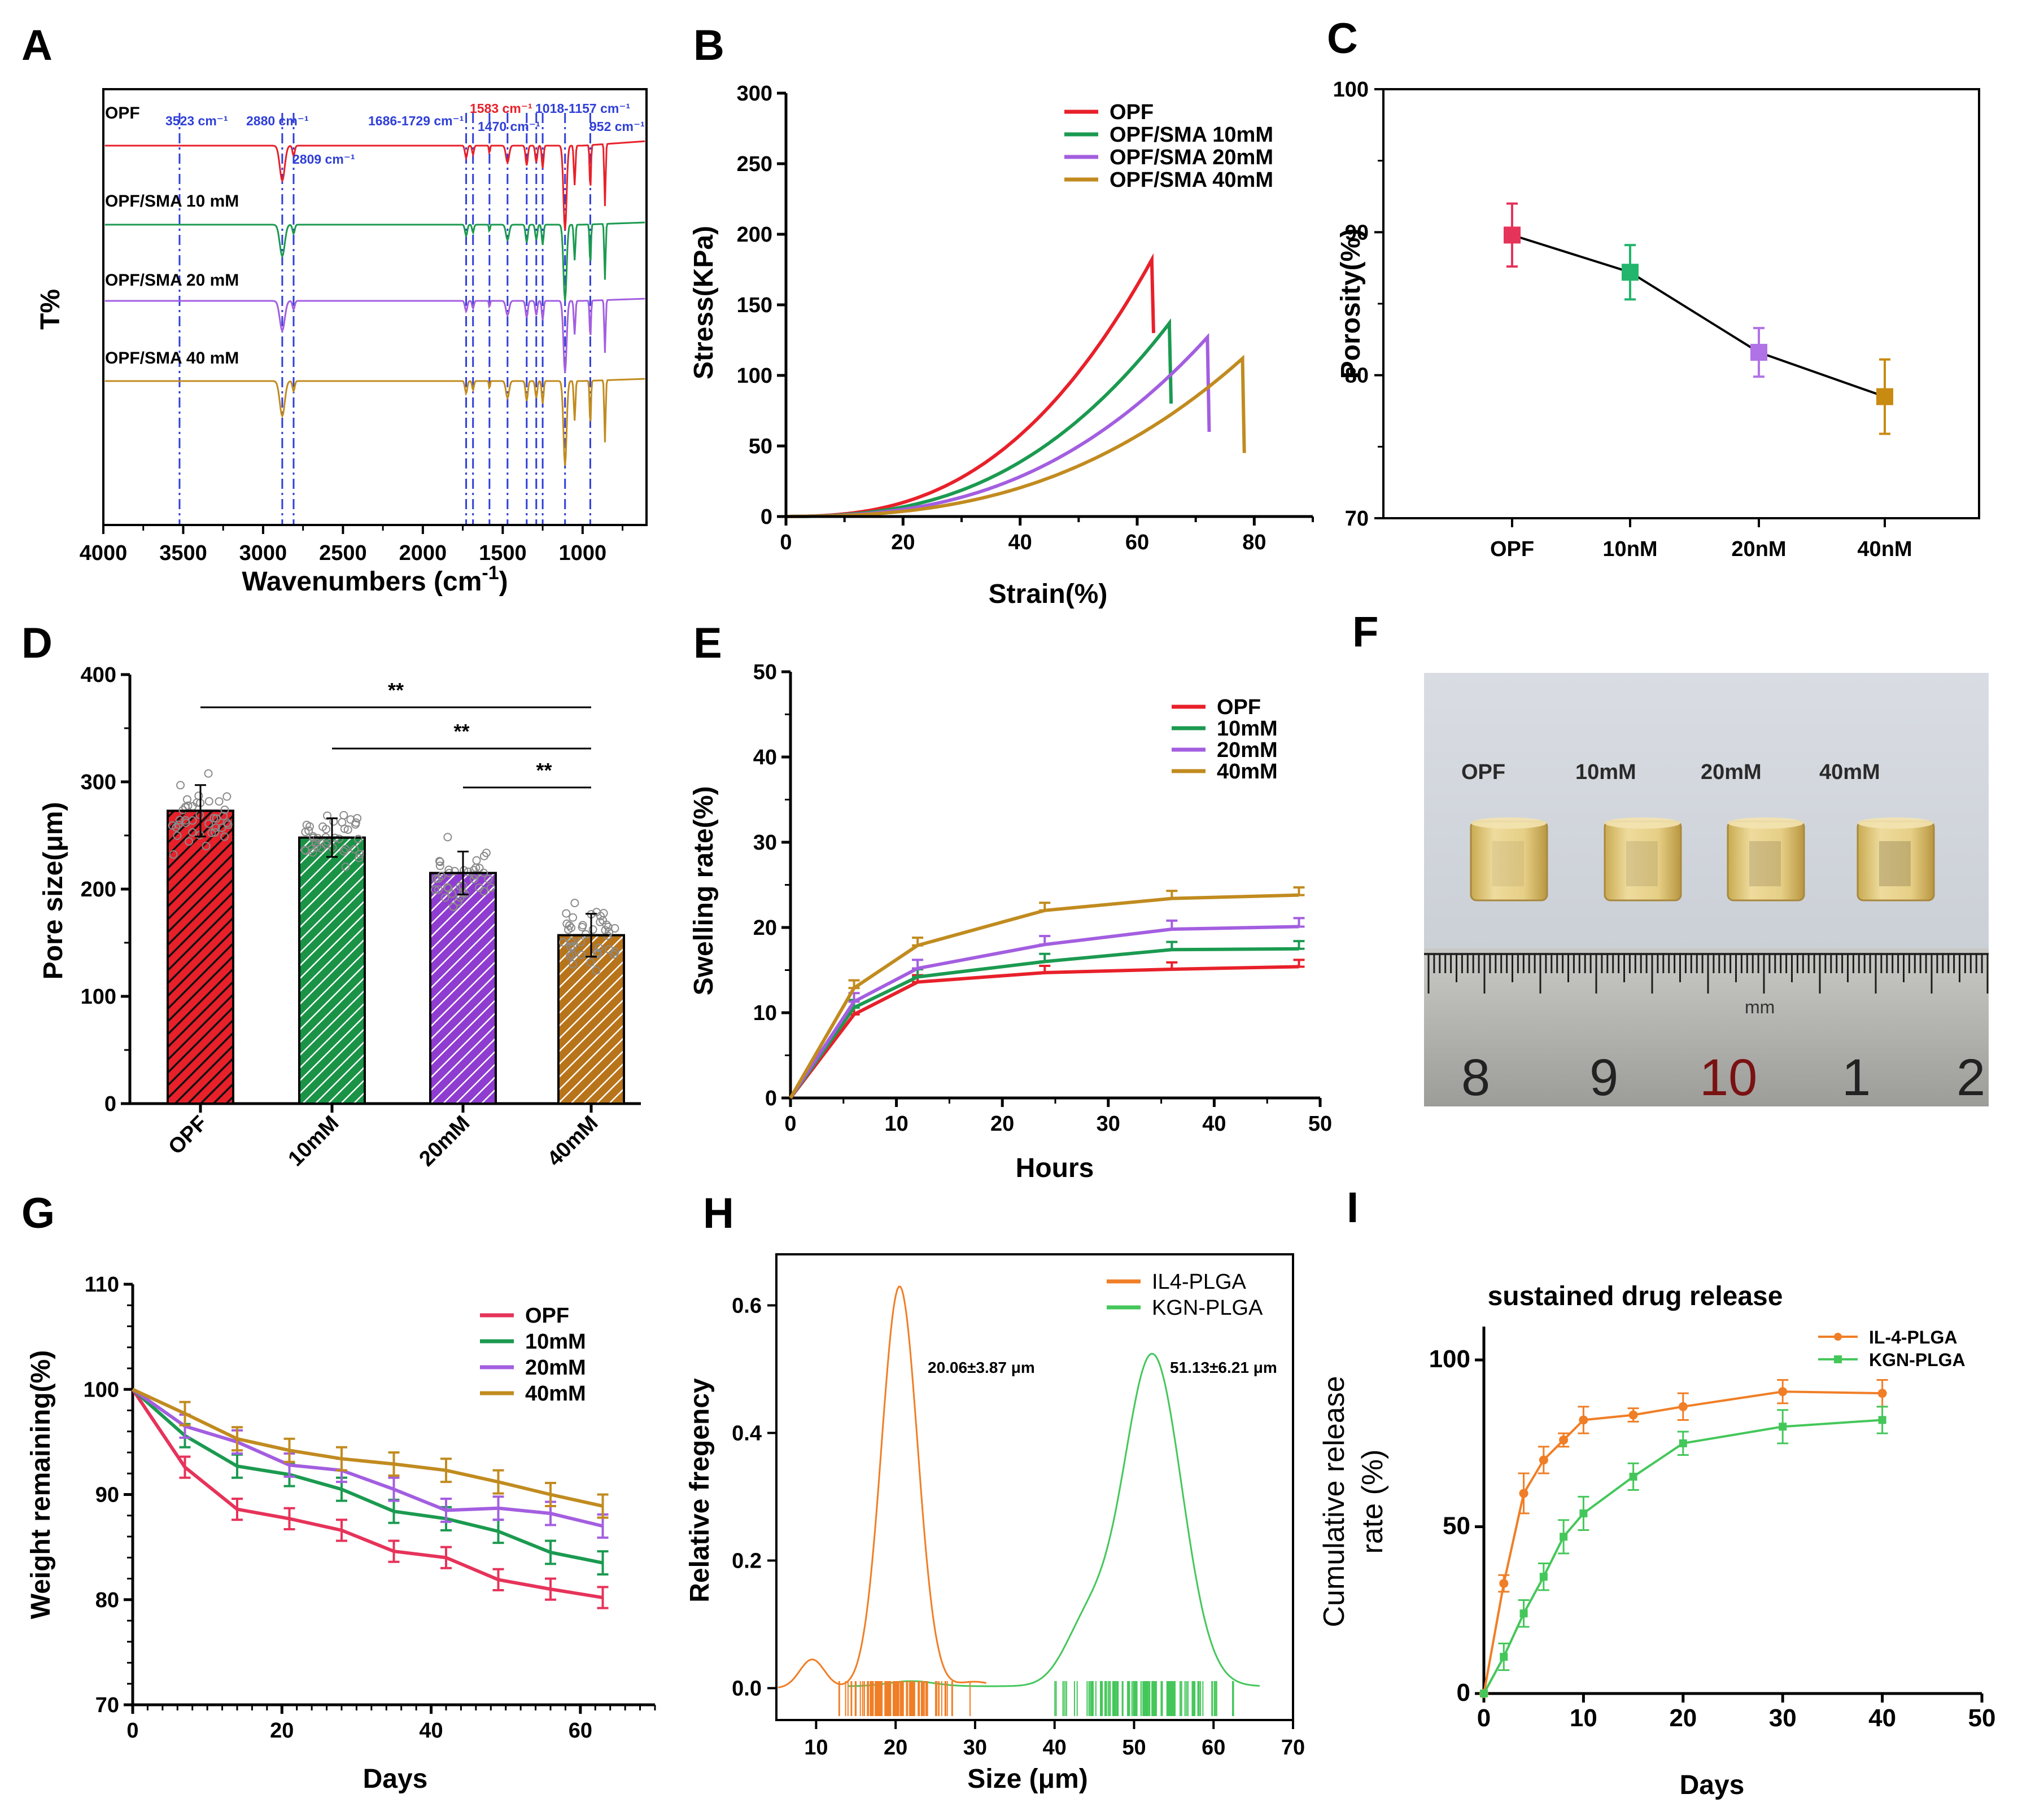 The height and width of the screenshot is (1816, 2044). What do you see at coordinates (982, 1367) in the screenshot?
I see `il4-size-annotation: 20.06±3.87 μm` at bounding box center [982, 1367].